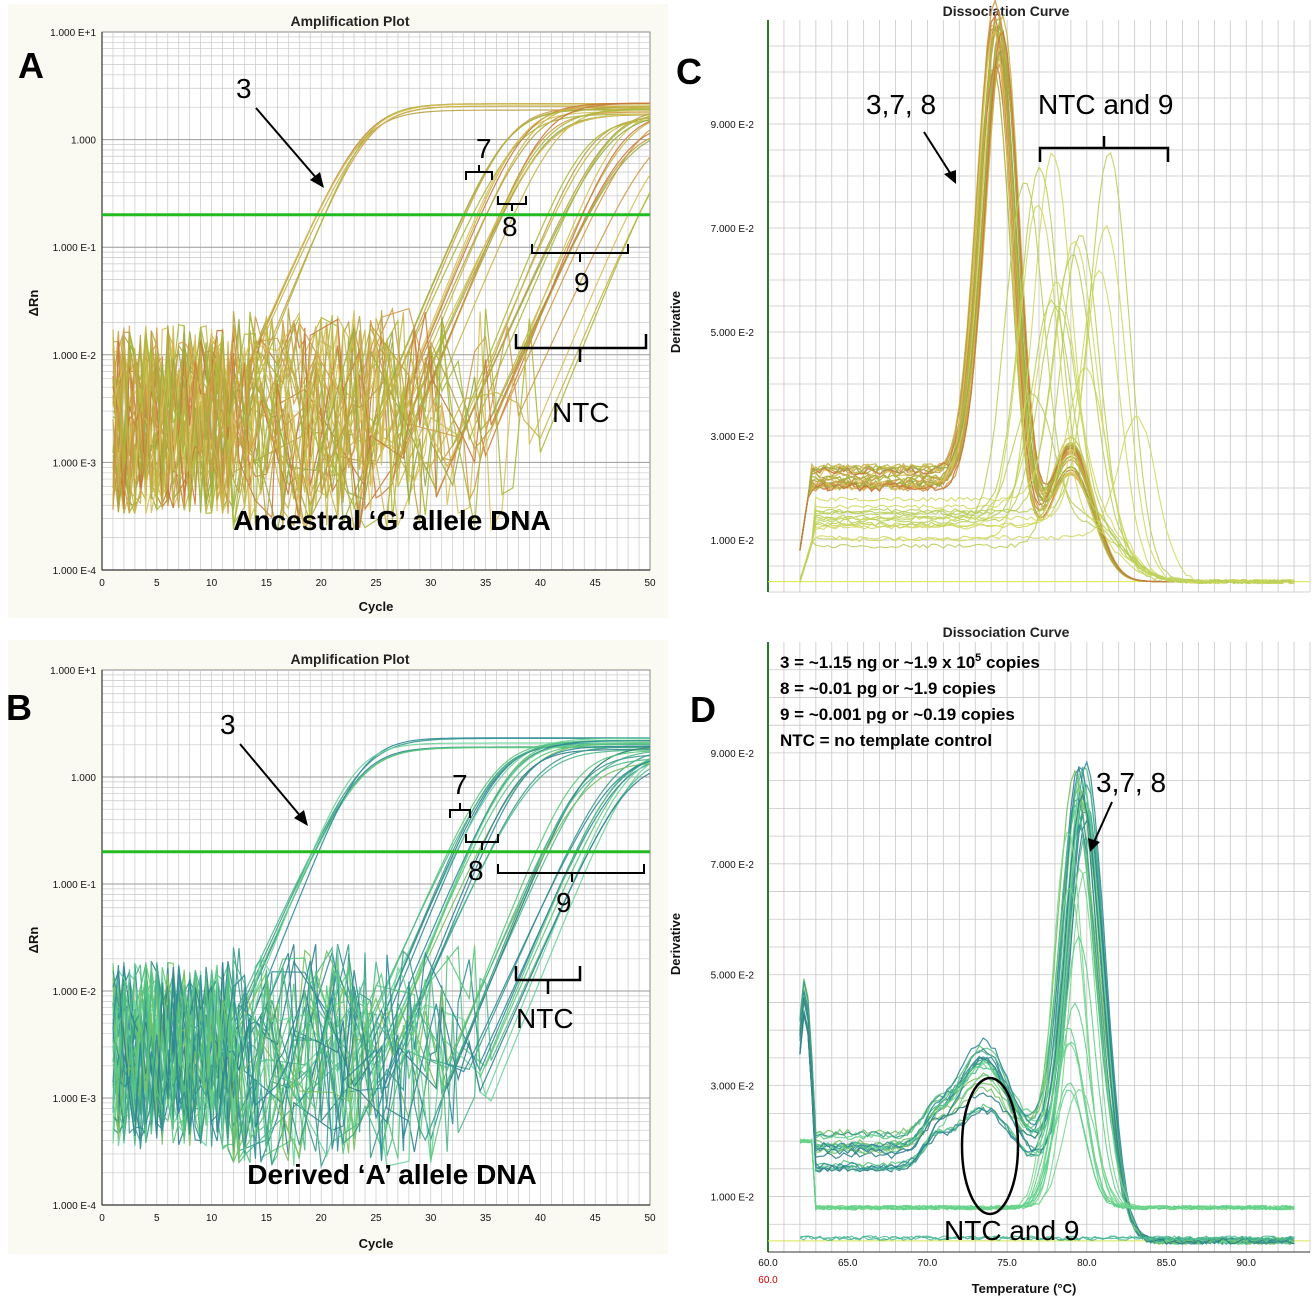 This screenshot has width=1316, height=1297. I want to click on x-tick-label: 60.0, so click(768, 1263).